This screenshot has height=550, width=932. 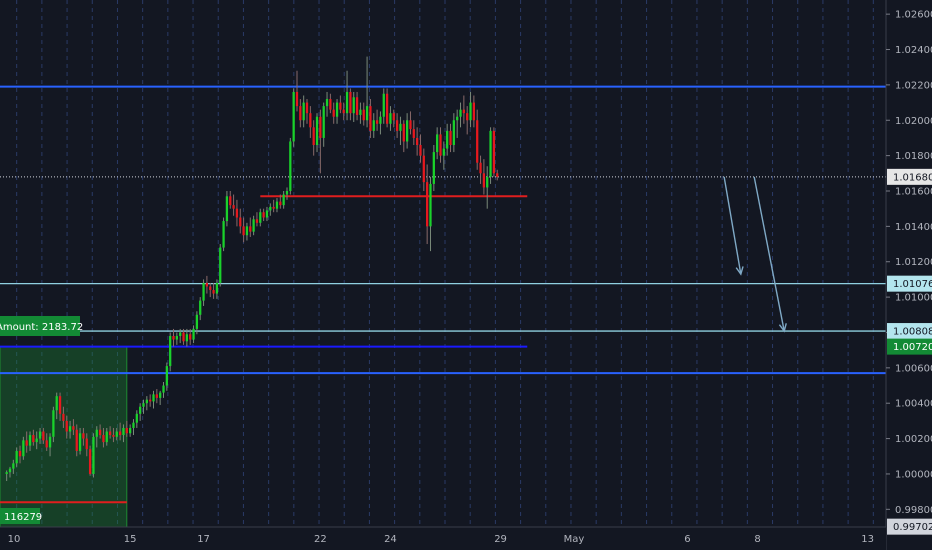 I want to click on x-tick-label: 29, so click(x=500, y=539).